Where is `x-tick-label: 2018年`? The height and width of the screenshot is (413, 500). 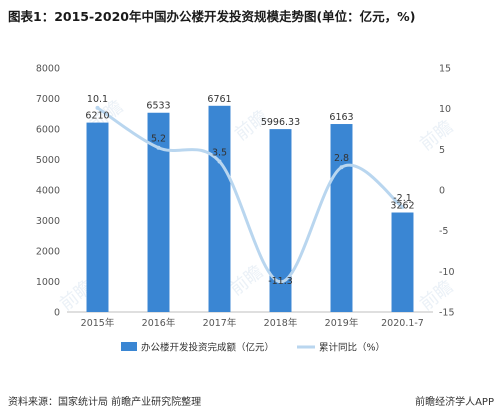 x-tick-label: 2018年 is located at coordinates (281, 323).